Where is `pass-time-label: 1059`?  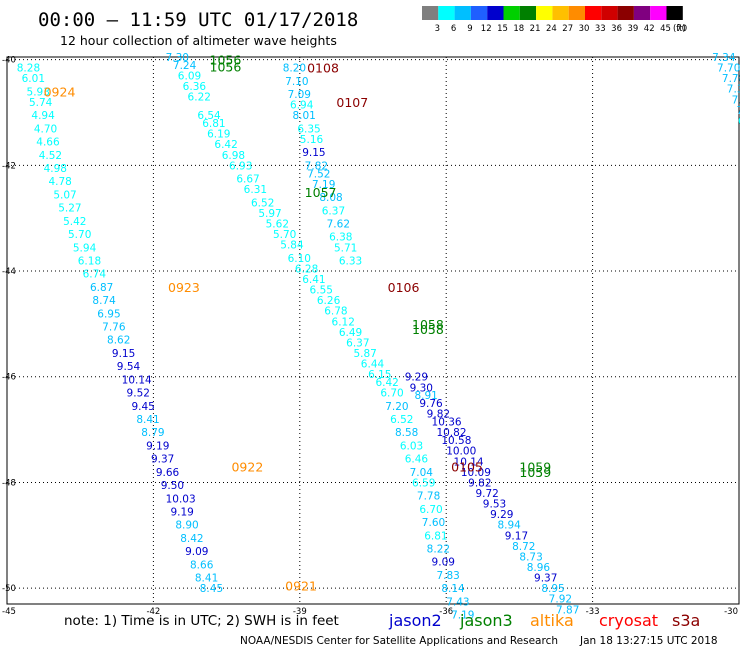
pass-time-label: 1059 is located at coordinates (535, 467).